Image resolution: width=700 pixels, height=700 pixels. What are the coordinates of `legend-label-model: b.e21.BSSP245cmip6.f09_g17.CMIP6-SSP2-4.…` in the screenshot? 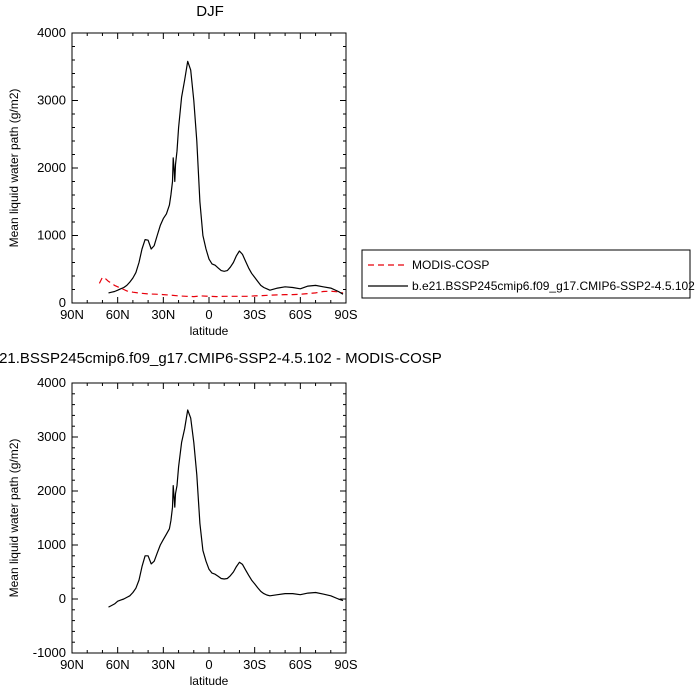 It's located at (553, 286).